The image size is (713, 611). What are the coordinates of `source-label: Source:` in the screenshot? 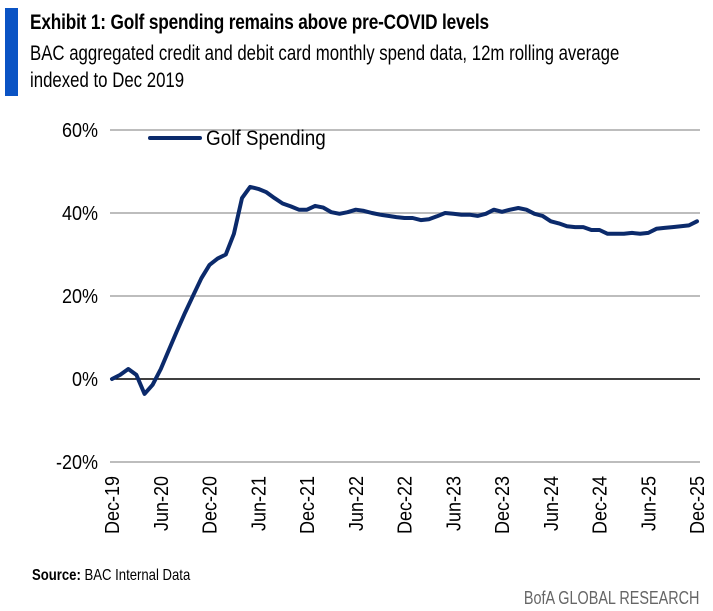 It's located at (56, 575).